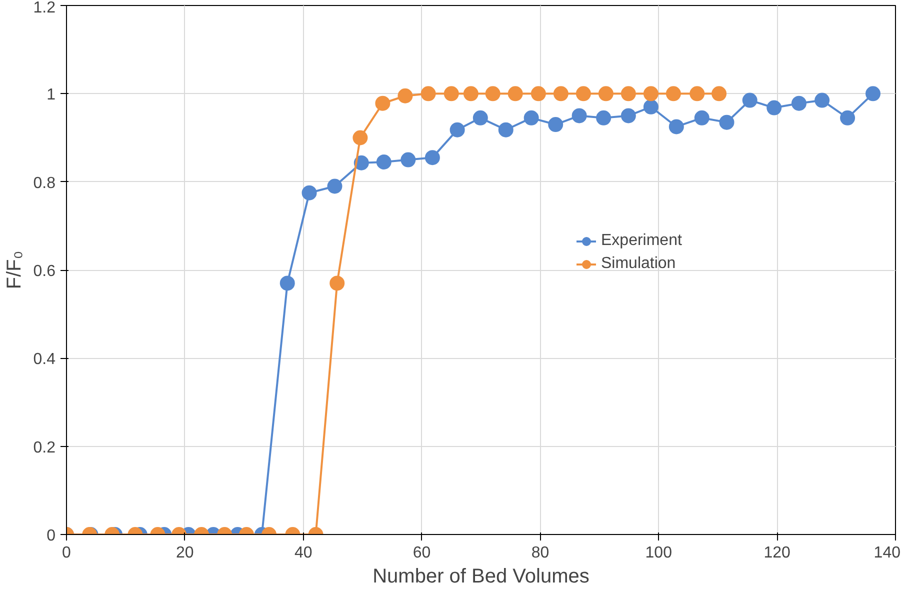 The width and height of the screenshot is (915, 596). Describe the element at coordinates (51, 536) in the screenshot. I see `y-tick-label: 0` at that location.